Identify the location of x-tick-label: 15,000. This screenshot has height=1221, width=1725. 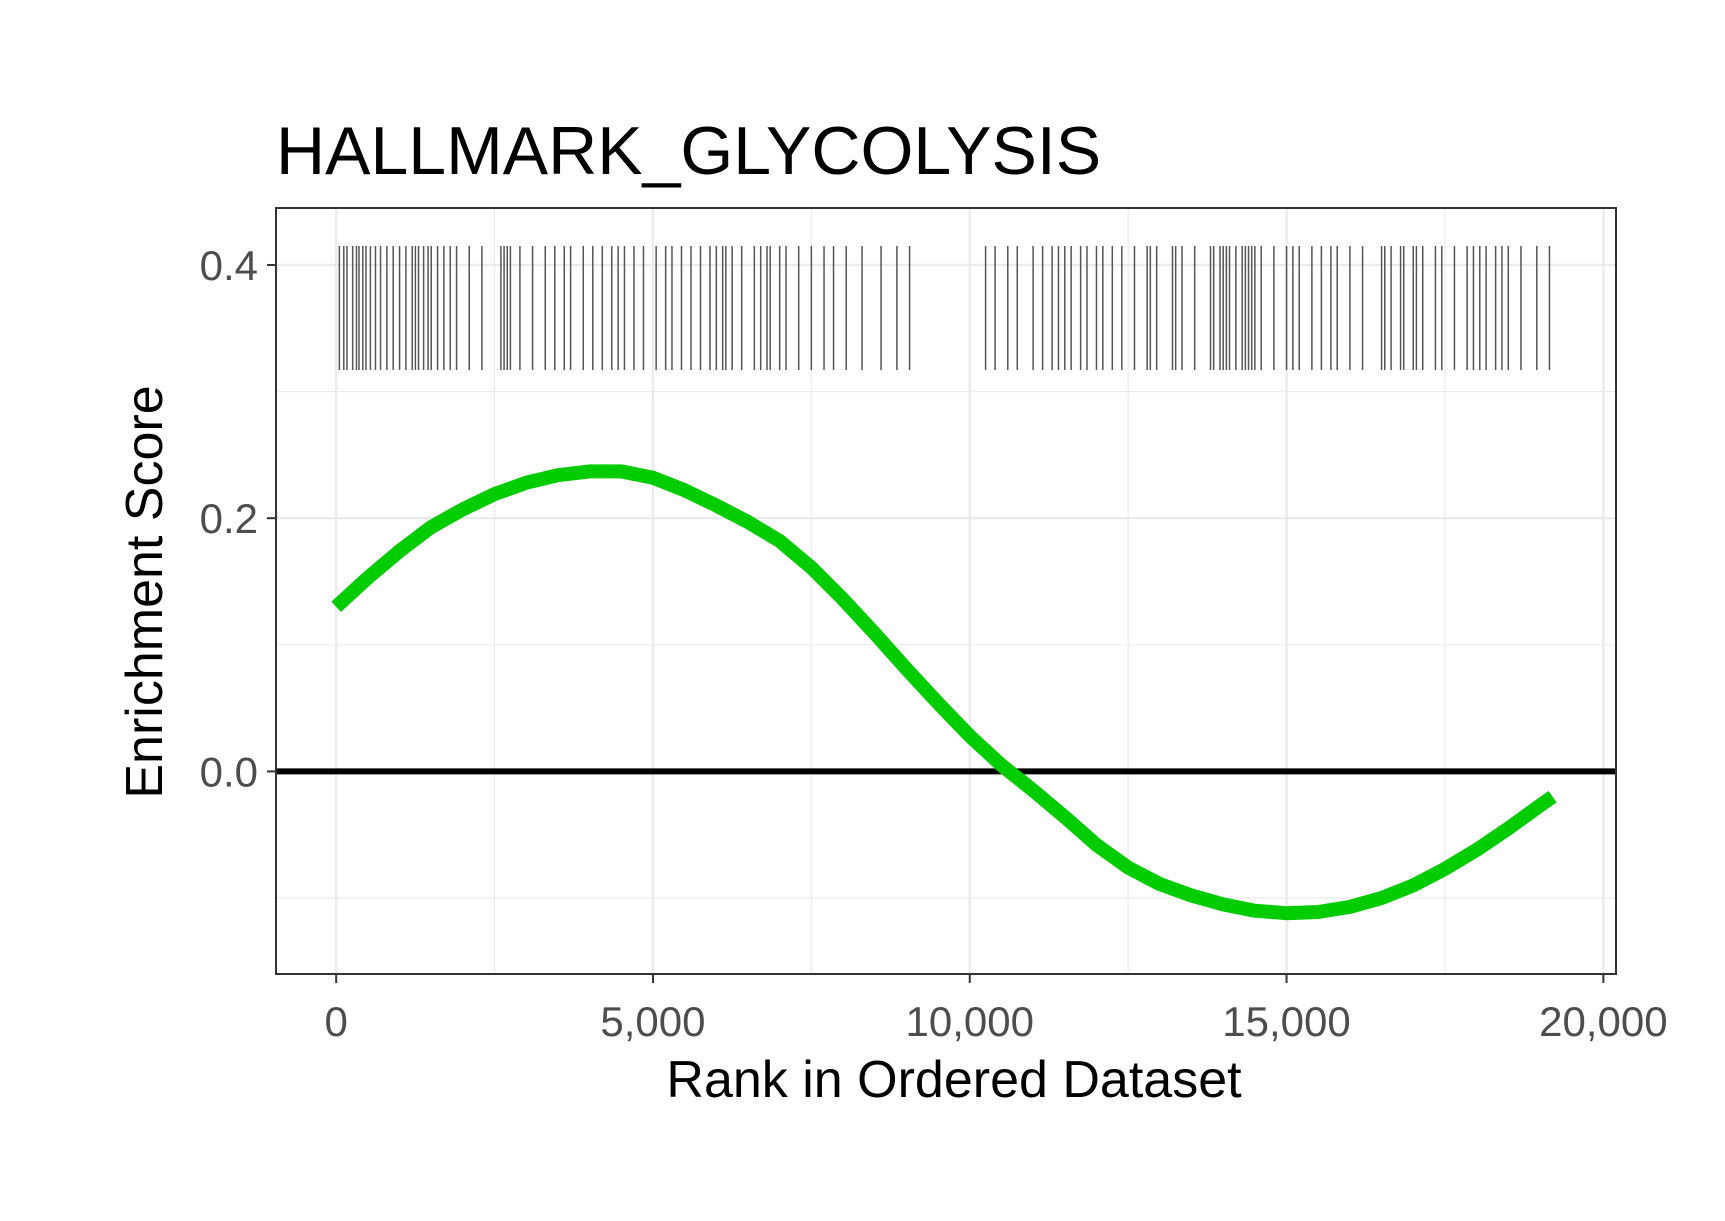
(1286, 1021).